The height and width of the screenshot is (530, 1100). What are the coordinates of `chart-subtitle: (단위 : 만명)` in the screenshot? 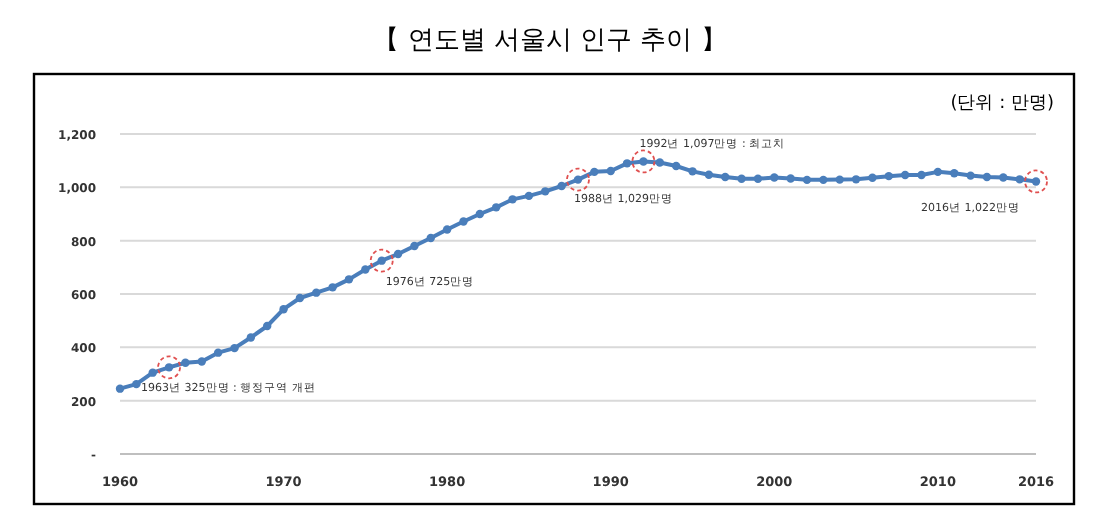 It's located at (1002, 104).